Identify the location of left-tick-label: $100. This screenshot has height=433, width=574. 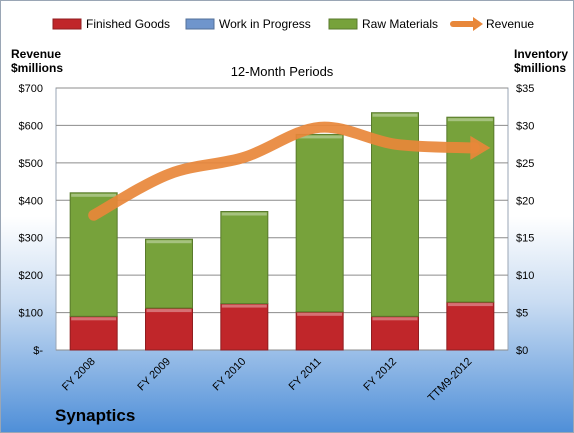
(31, 314).